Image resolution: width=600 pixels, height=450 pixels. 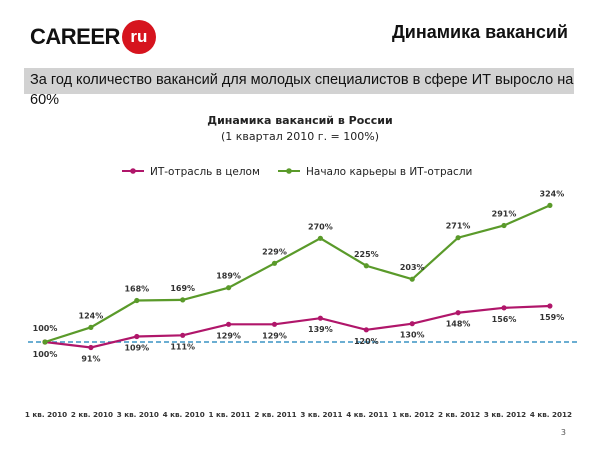 I want to click on data-label-0-4: 129%, so click(x=228, y=335).